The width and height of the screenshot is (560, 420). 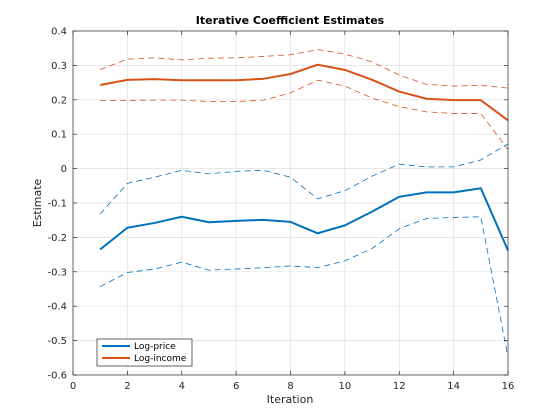 What do you see at coordinates (73, 386) in the screenshot?
I see `x-tick-label: 0` at bounding box center [73, 386].